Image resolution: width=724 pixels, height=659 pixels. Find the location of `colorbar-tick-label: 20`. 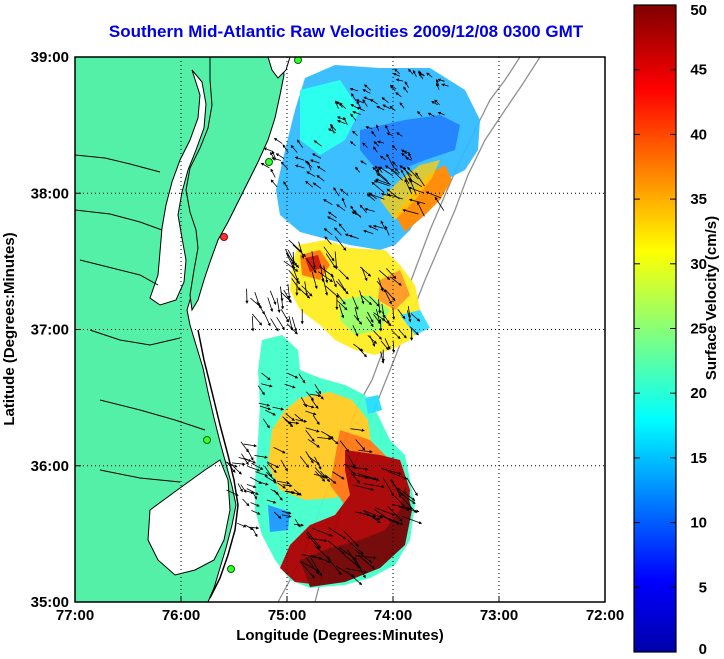

colorbar-tick-label: 20 is located at coordinates (698, 393).